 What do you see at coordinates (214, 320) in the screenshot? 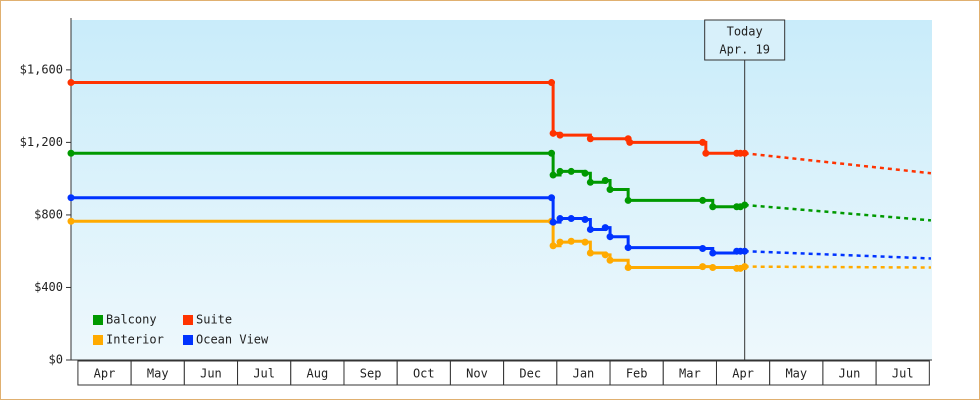
I see `legend-label: Suite` at bounding box center [214, 320].